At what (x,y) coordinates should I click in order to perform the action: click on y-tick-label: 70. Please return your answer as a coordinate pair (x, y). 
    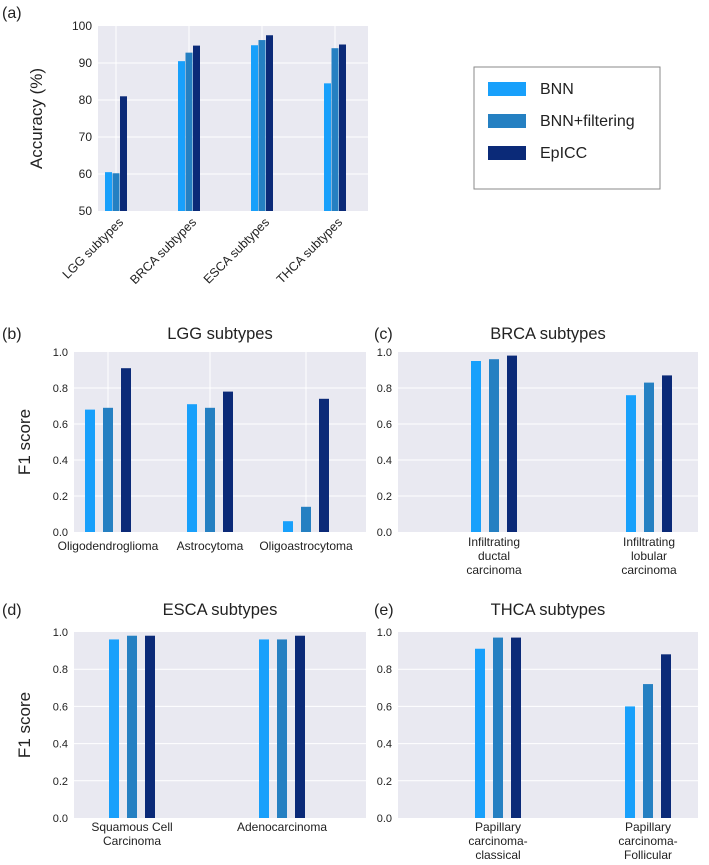
    Looking at the image, I should click on (86, 137).